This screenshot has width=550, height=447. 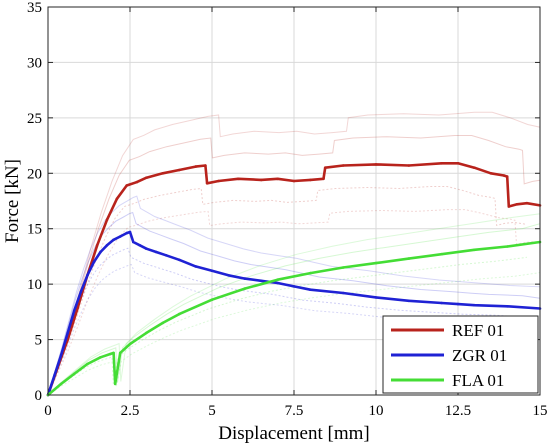 What do you see at coordinates (39, 396) in the screenshot?
I see `y-tick-label: 0` at bounding box center [39, 396].